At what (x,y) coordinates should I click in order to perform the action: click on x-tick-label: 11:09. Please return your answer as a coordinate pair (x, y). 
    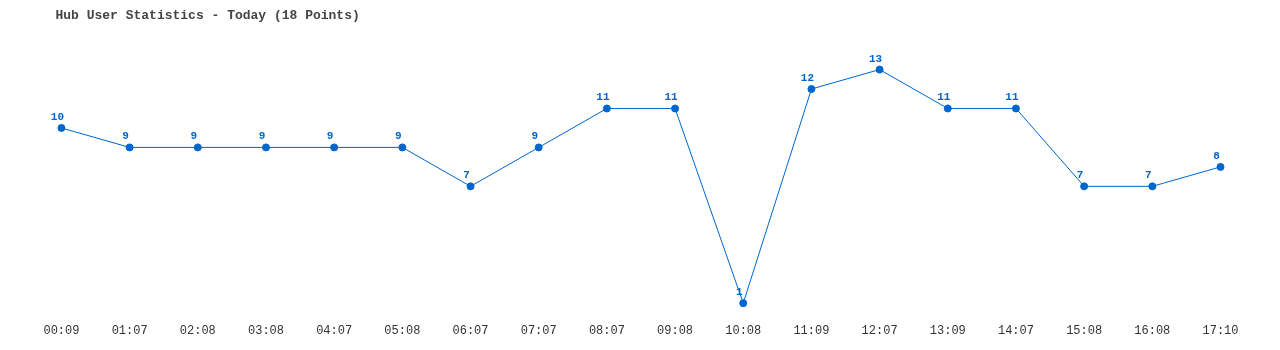
    Looking at the image, I should click on (811, 330).